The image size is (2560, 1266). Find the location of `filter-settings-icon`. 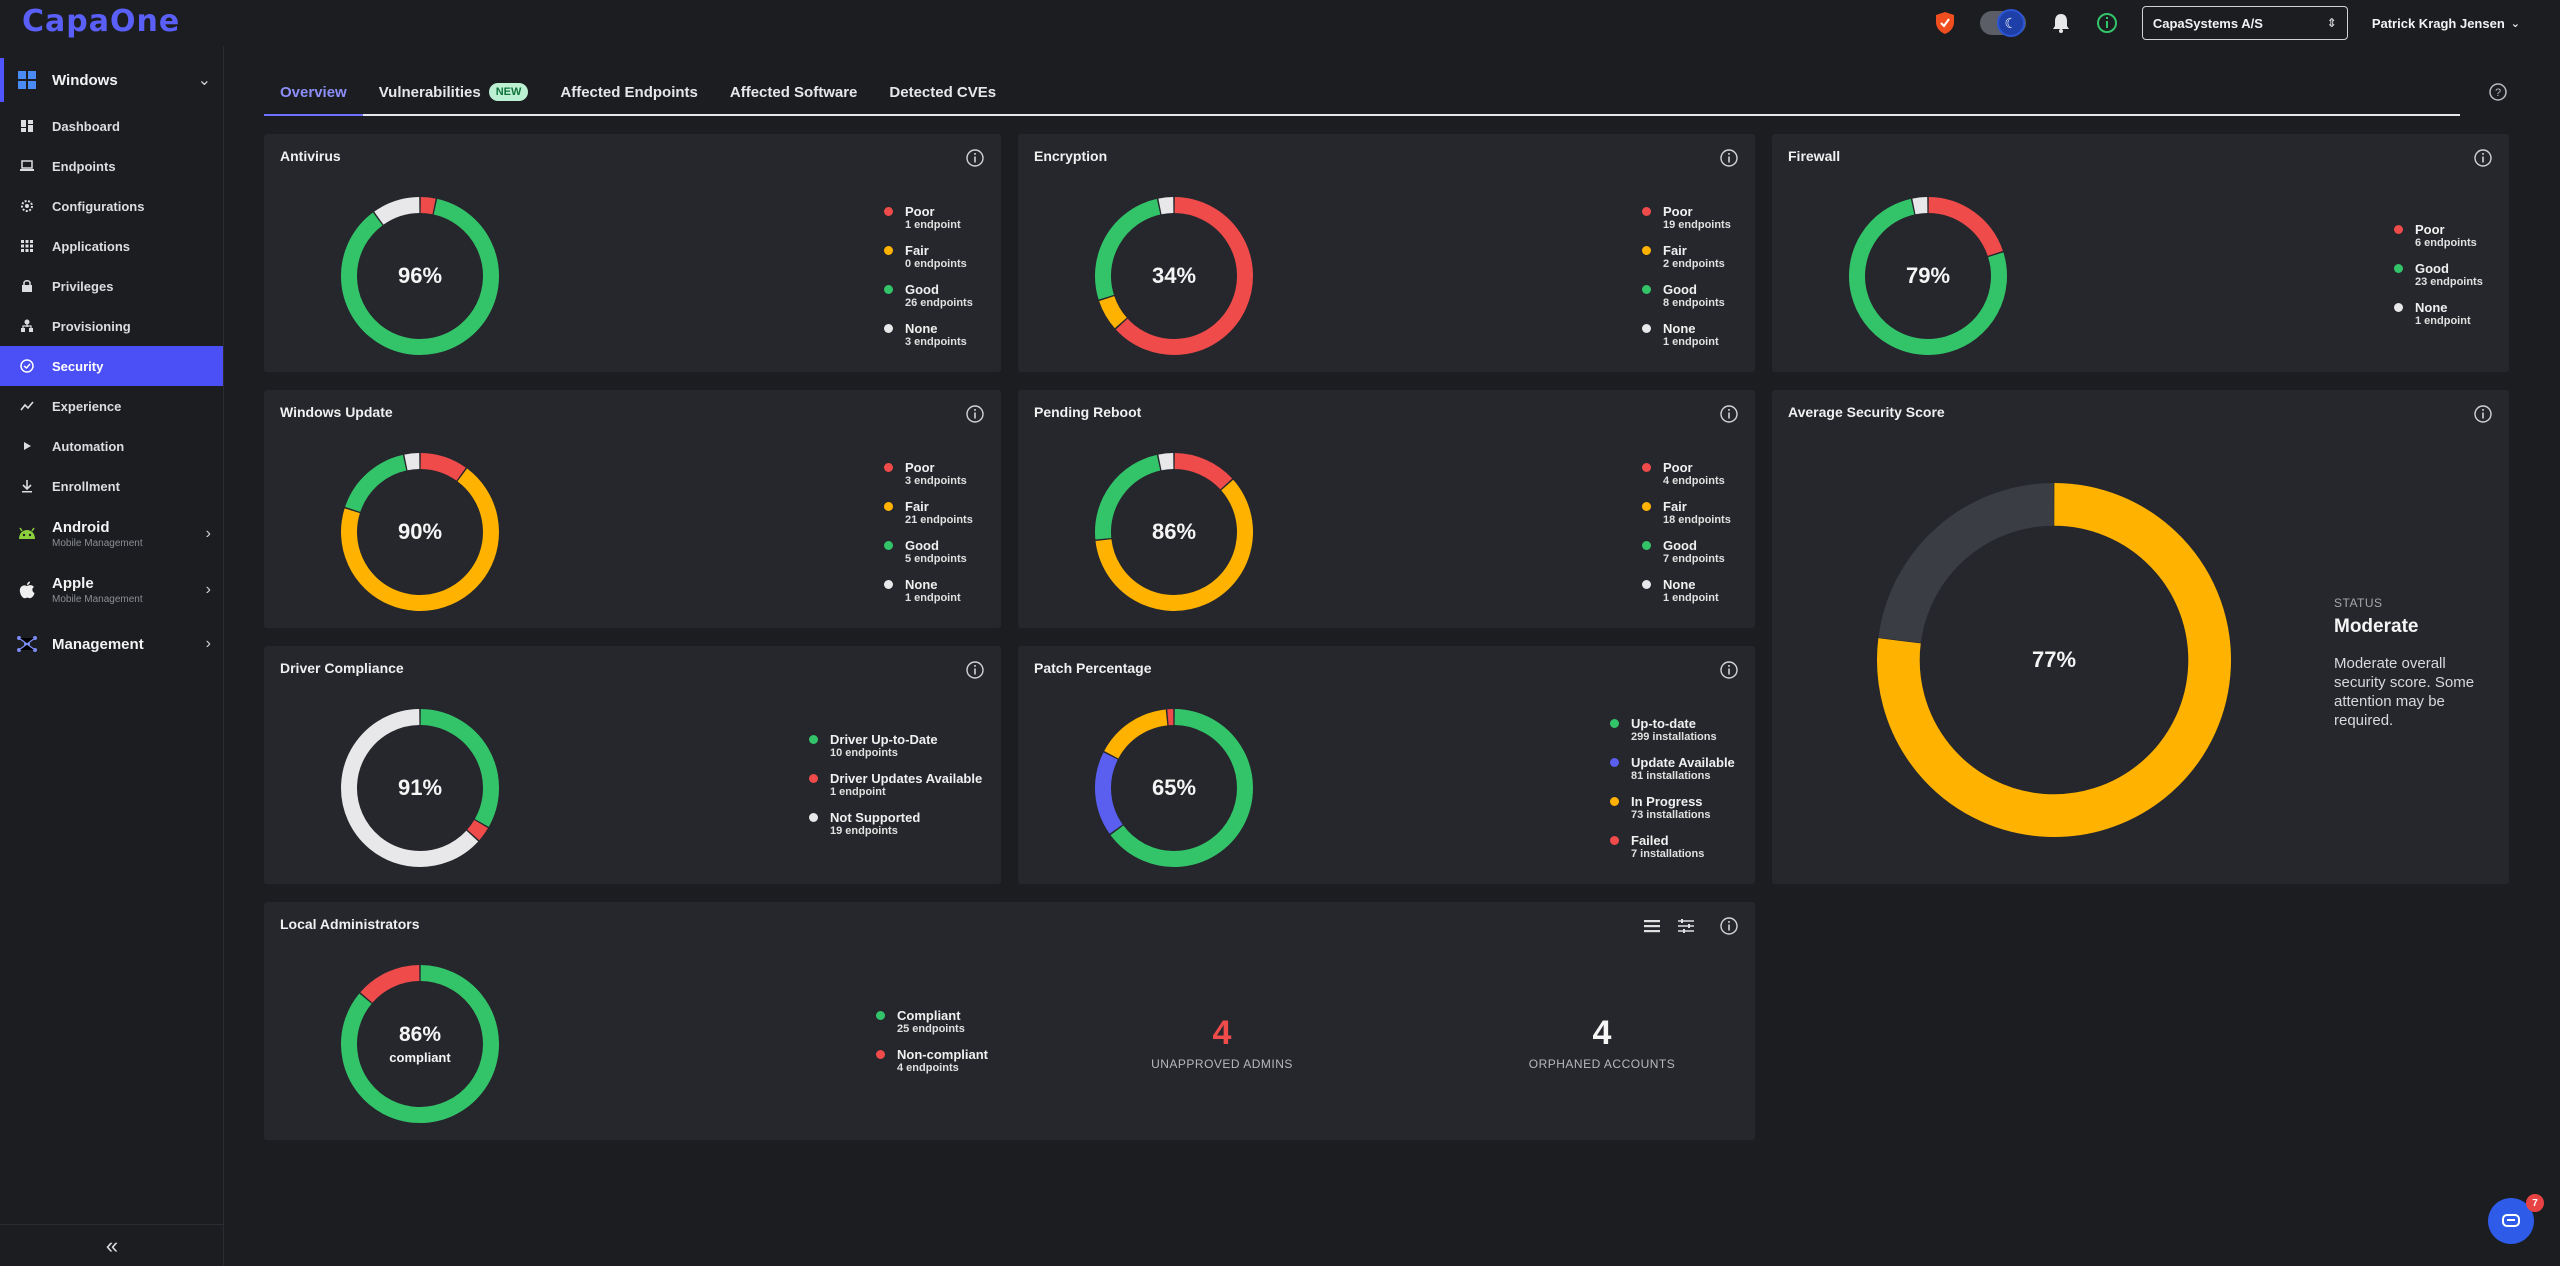

filter-settings-icon is located at coordinates (1686, 926).